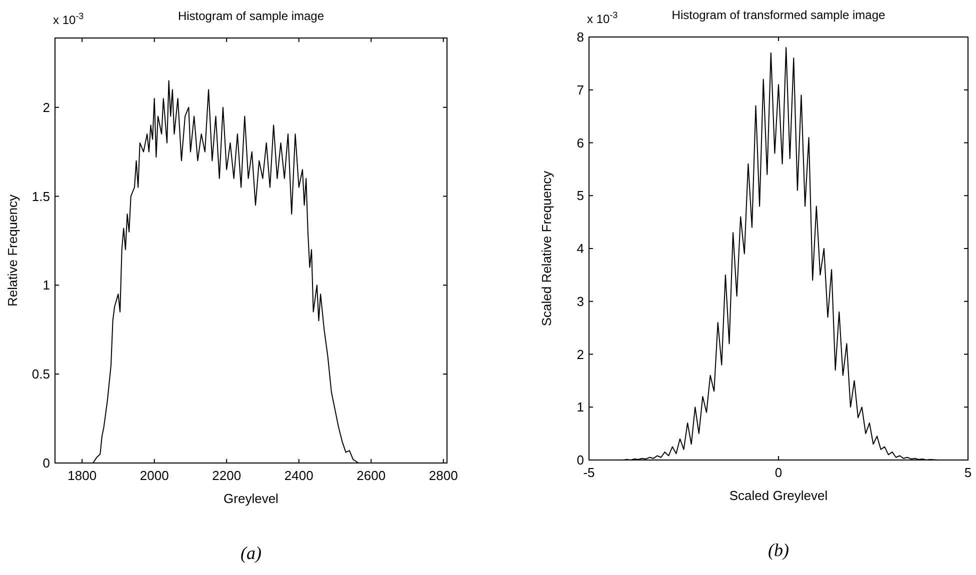 The height and width of the screenshot is (575, 976). What do you see at coordinates (154, 475) in the screenshot?
I see `x-tick-label: 2000` at bounding box center [154, 475].